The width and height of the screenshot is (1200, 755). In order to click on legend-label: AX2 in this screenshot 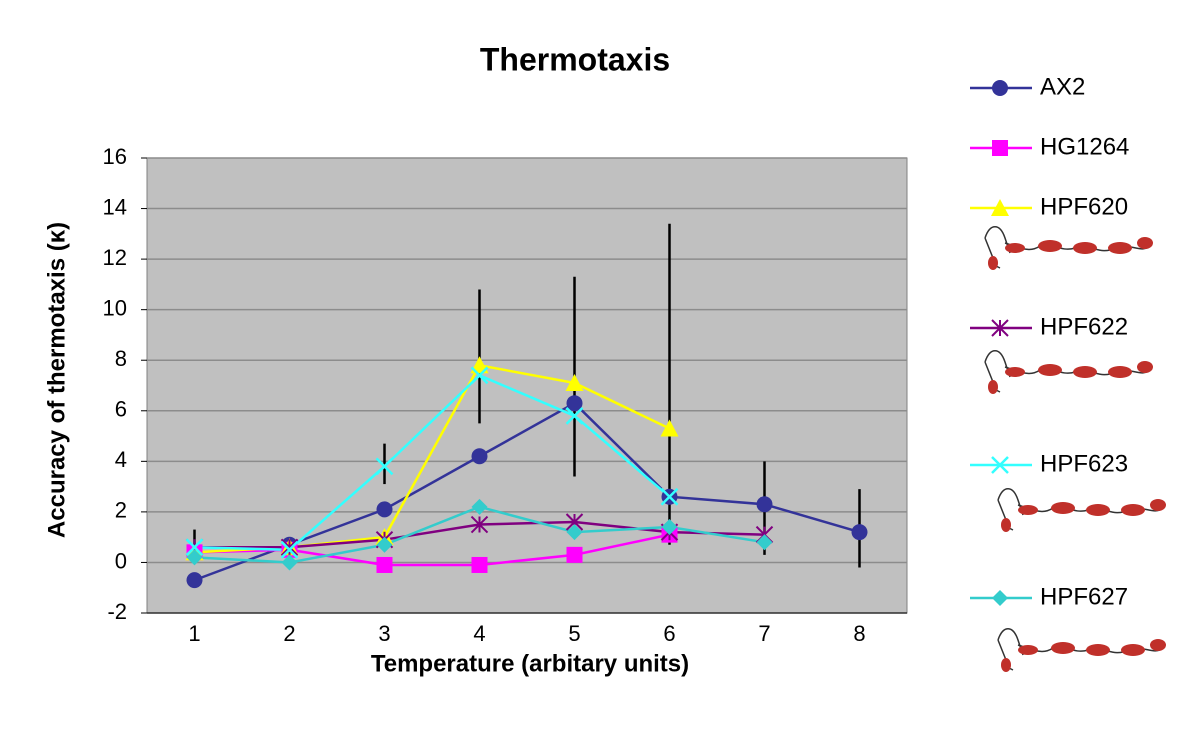, I will do `click(1062, 86)`.